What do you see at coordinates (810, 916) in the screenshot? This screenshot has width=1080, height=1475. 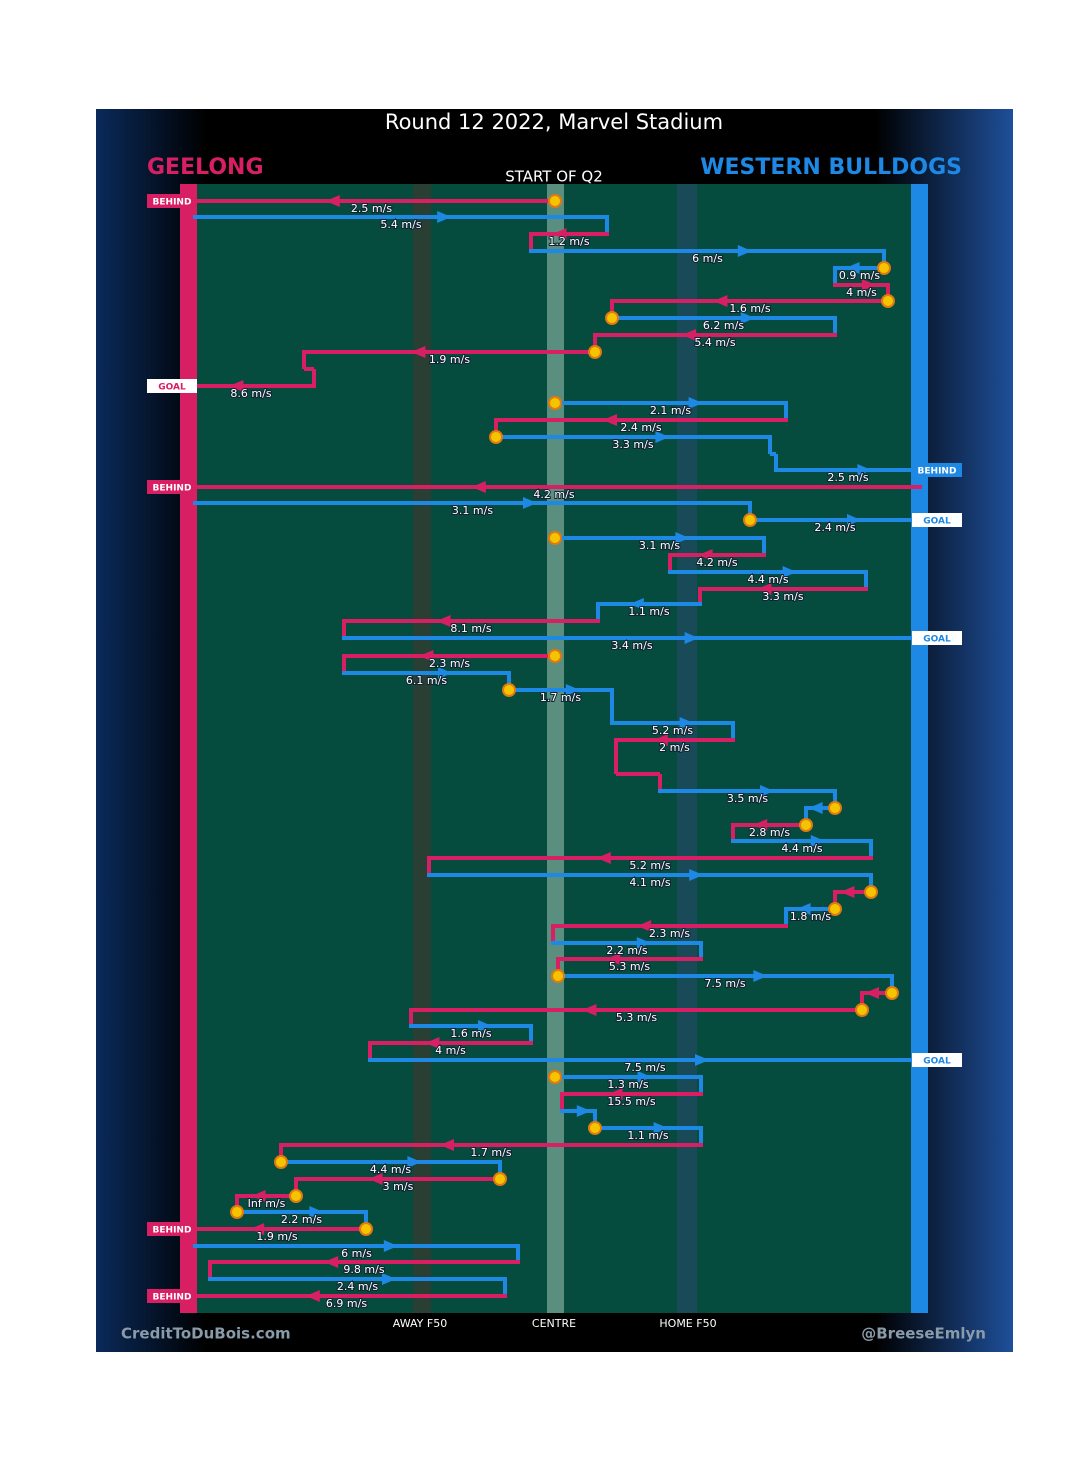 I see `speed-label: 1.8 m/s` at bounding box center [810, 916].